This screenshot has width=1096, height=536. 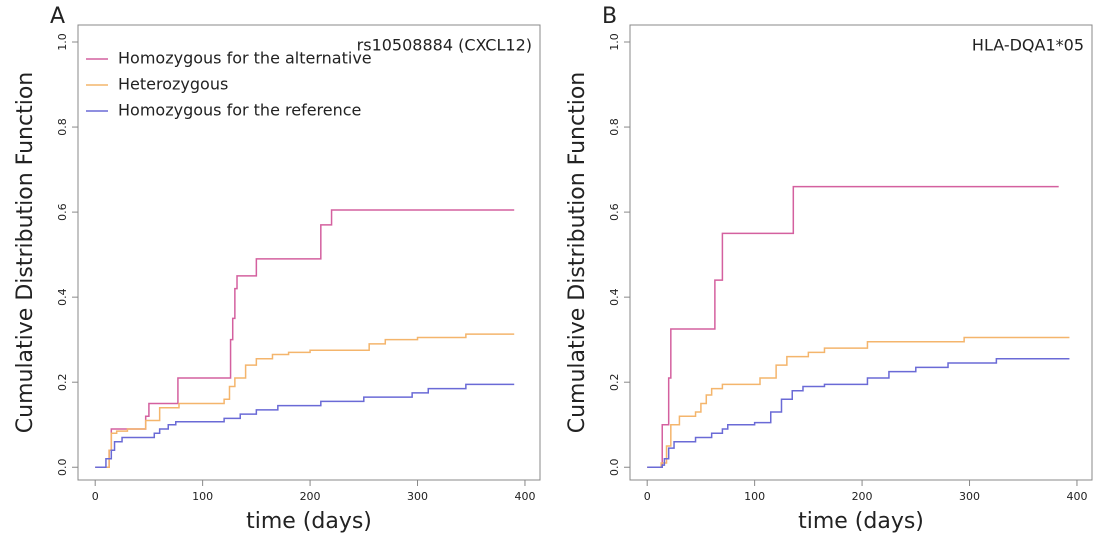 What do you see at coordinates (239, 110) in the screenshot?
I see `legend-label: Homozygous for the reference` at bounding box center [239, 110].